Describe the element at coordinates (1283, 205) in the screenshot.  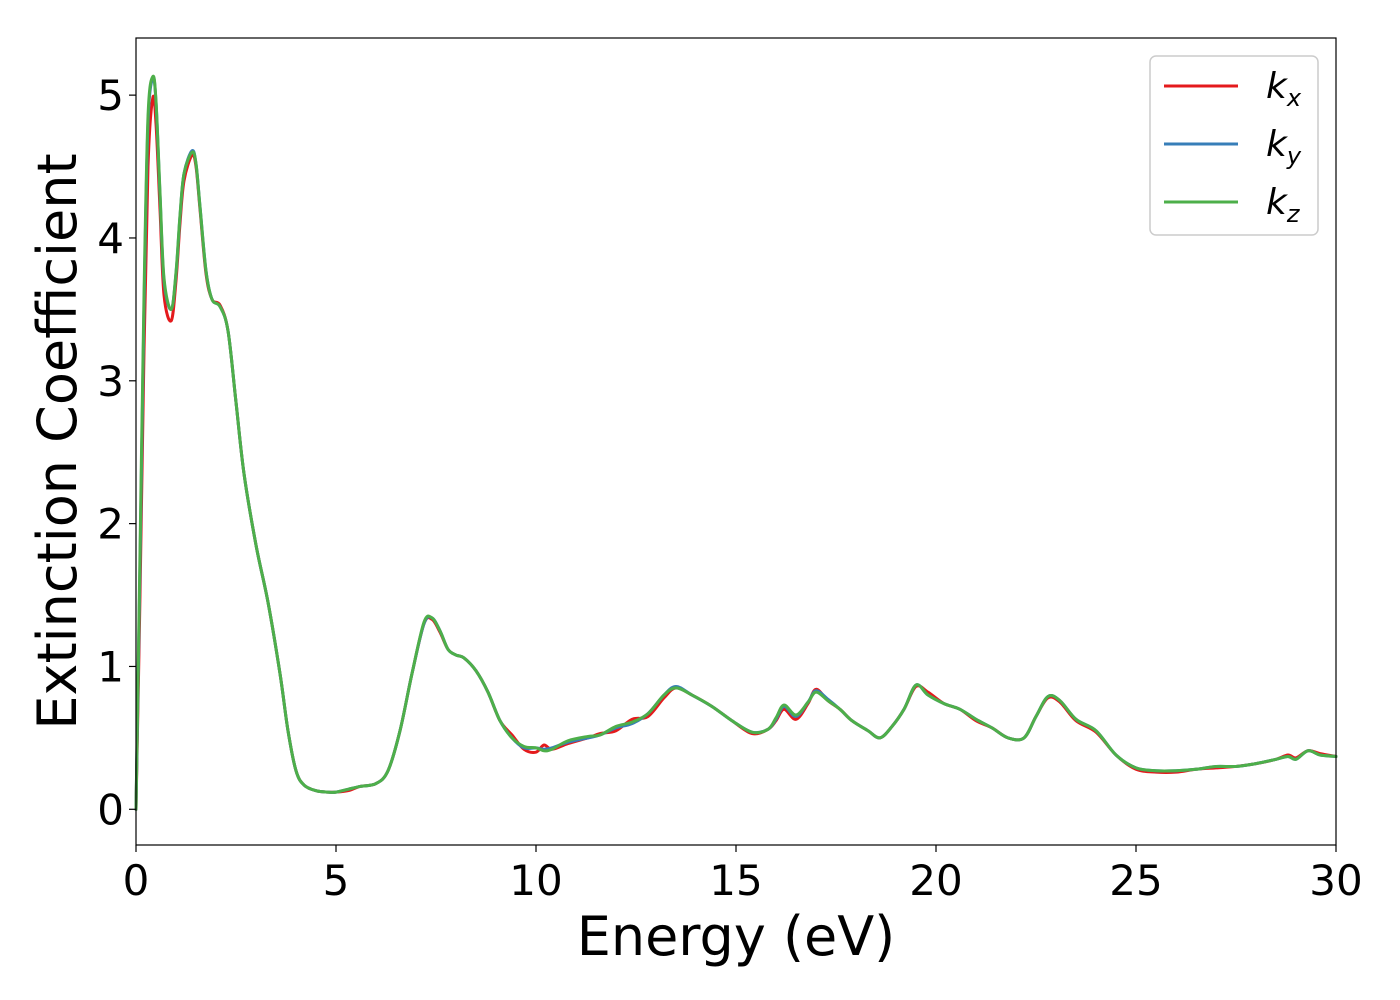
I see `legend-label-k-z: kz` at that location.